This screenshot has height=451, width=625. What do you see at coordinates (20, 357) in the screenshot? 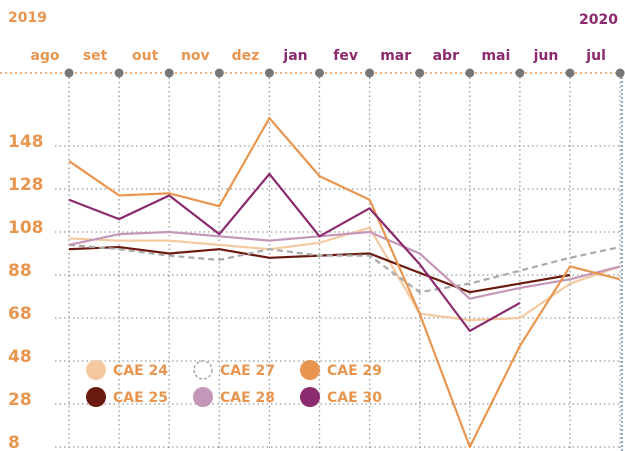
I see `y-tick-label: 48` at bounding box center [20, 357].